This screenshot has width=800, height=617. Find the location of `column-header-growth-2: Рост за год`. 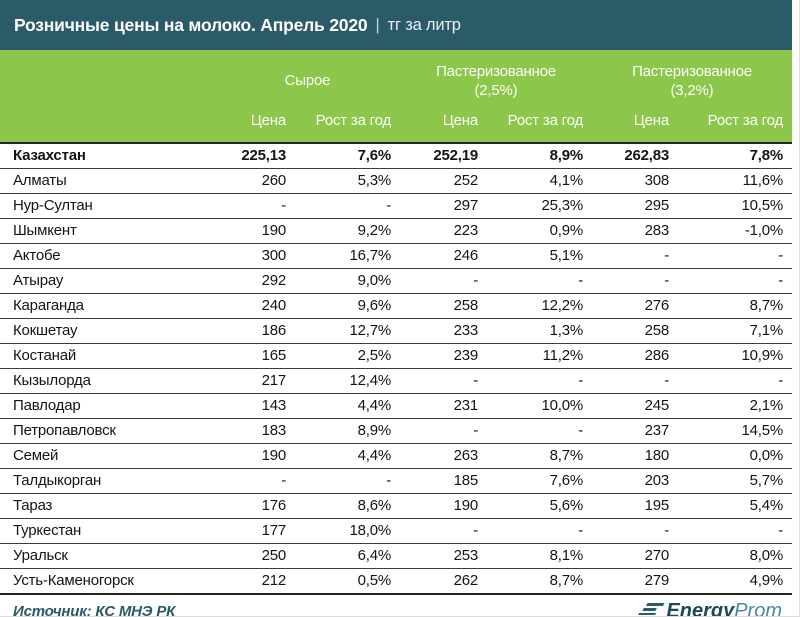

column-header-growth-2: Рост за год is located at coordinates (545, 120).